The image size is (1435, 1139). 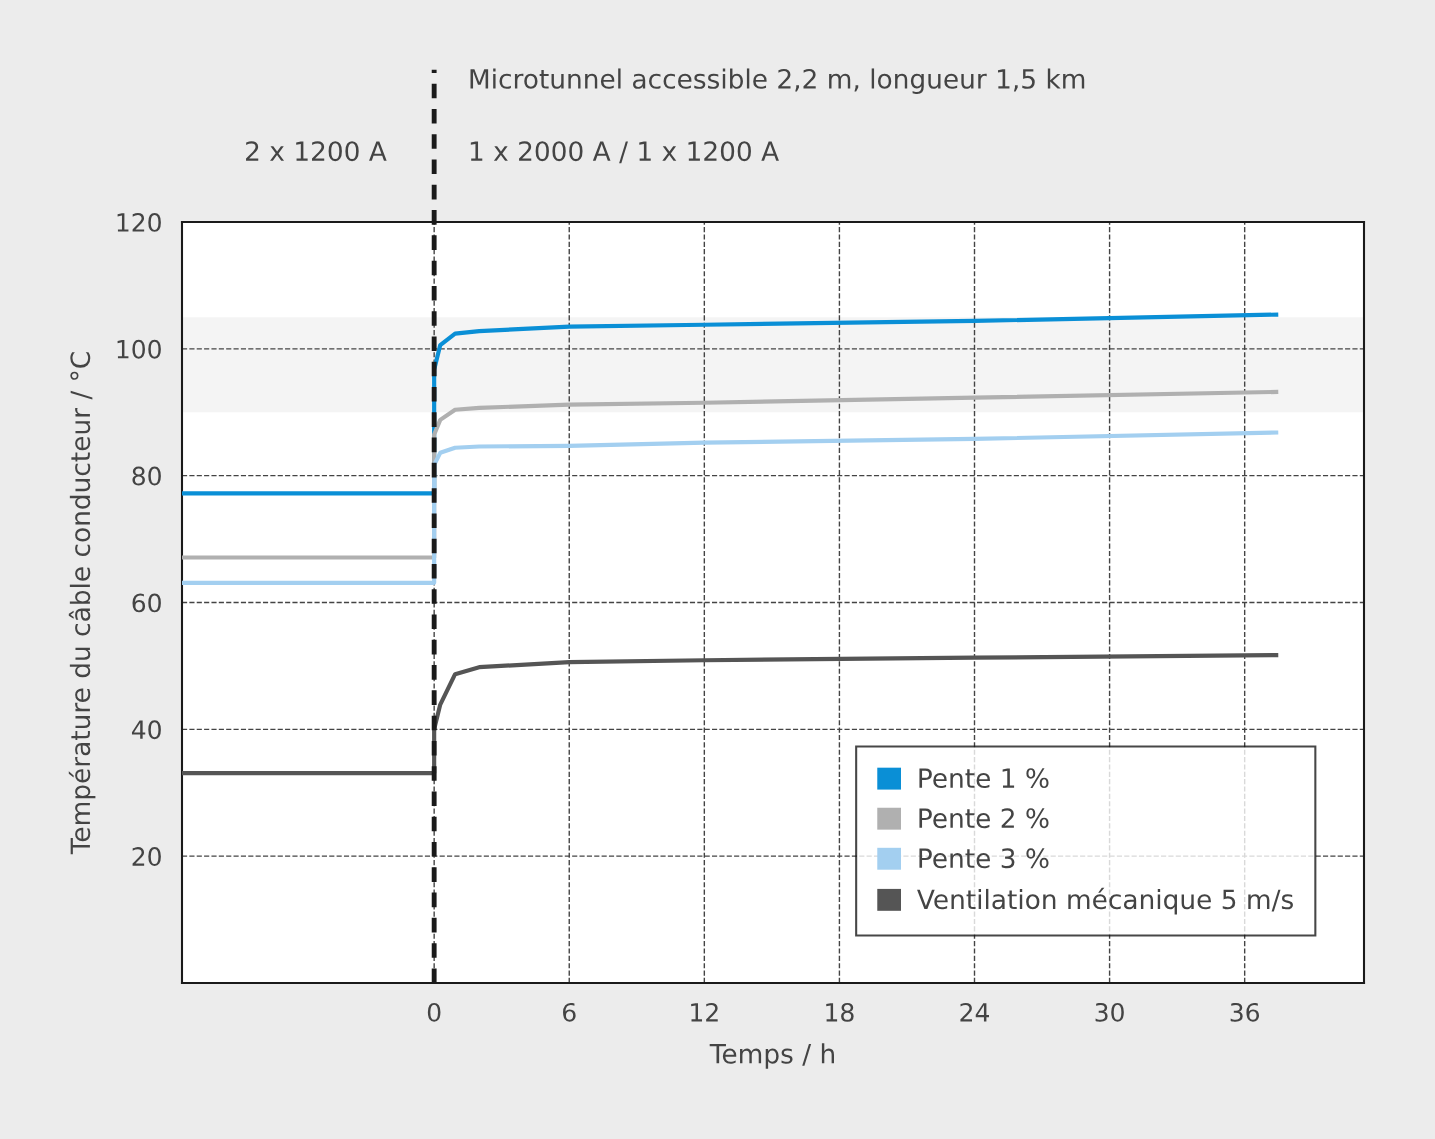 I want to click on y-tick-label: 20, so click(x=146, y=857).